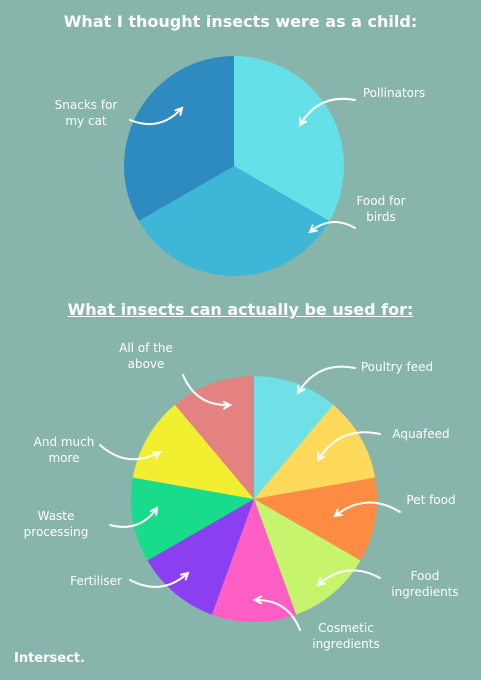 This screenshot has height=680, width=481. I want to click on slice-label: Cosmetic ingredients, so click(346, 636).